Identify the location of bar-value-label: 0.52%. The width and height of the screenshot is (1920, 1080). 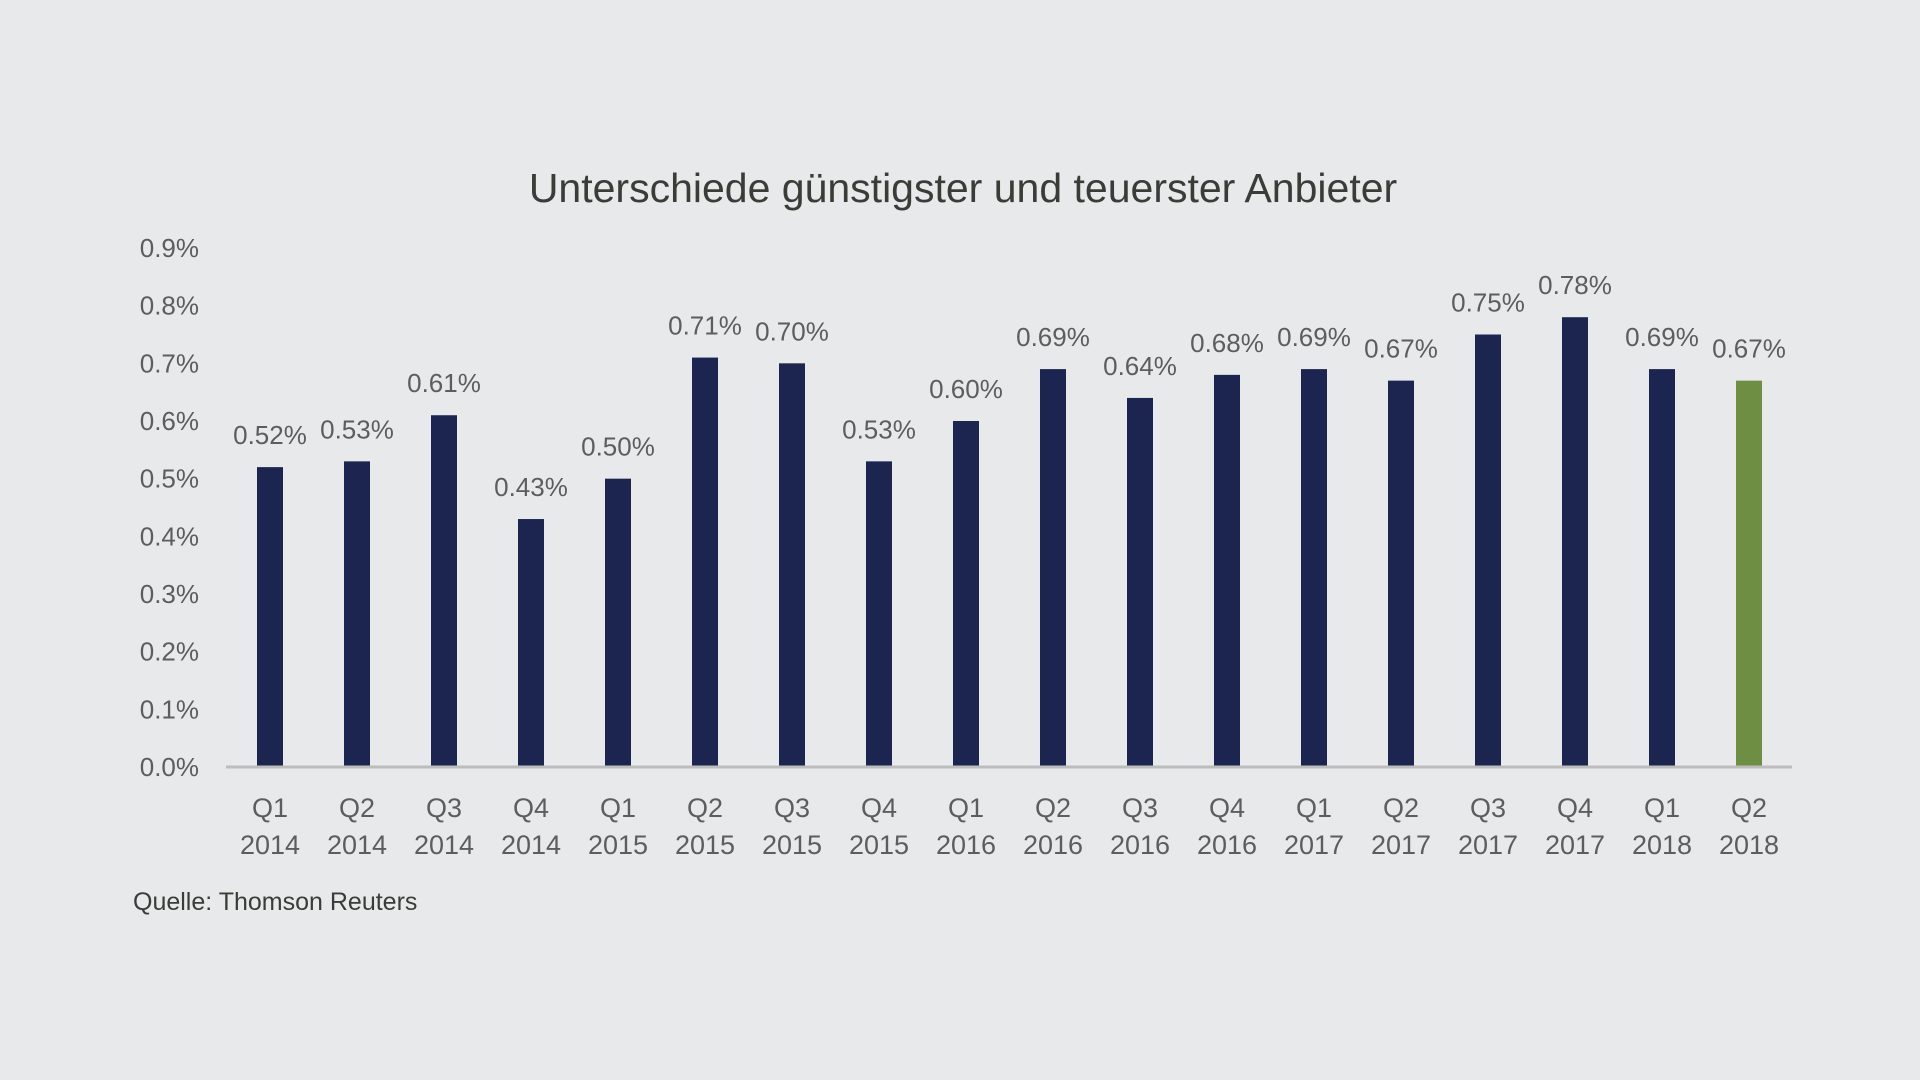
(270, 435).